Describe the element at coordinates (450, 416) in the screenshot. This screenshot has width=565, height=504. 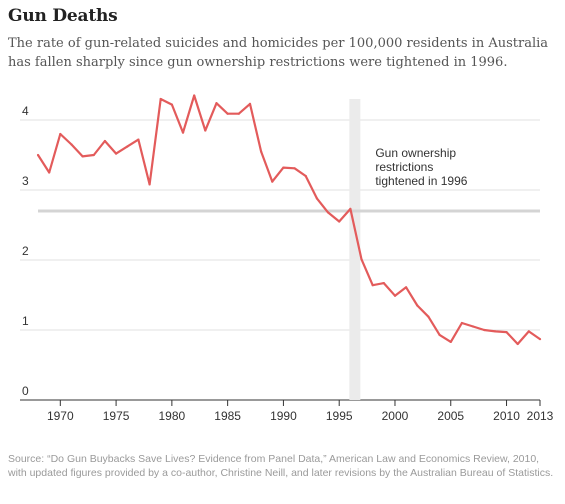
I see `x-tick-label: 2005` at that location.